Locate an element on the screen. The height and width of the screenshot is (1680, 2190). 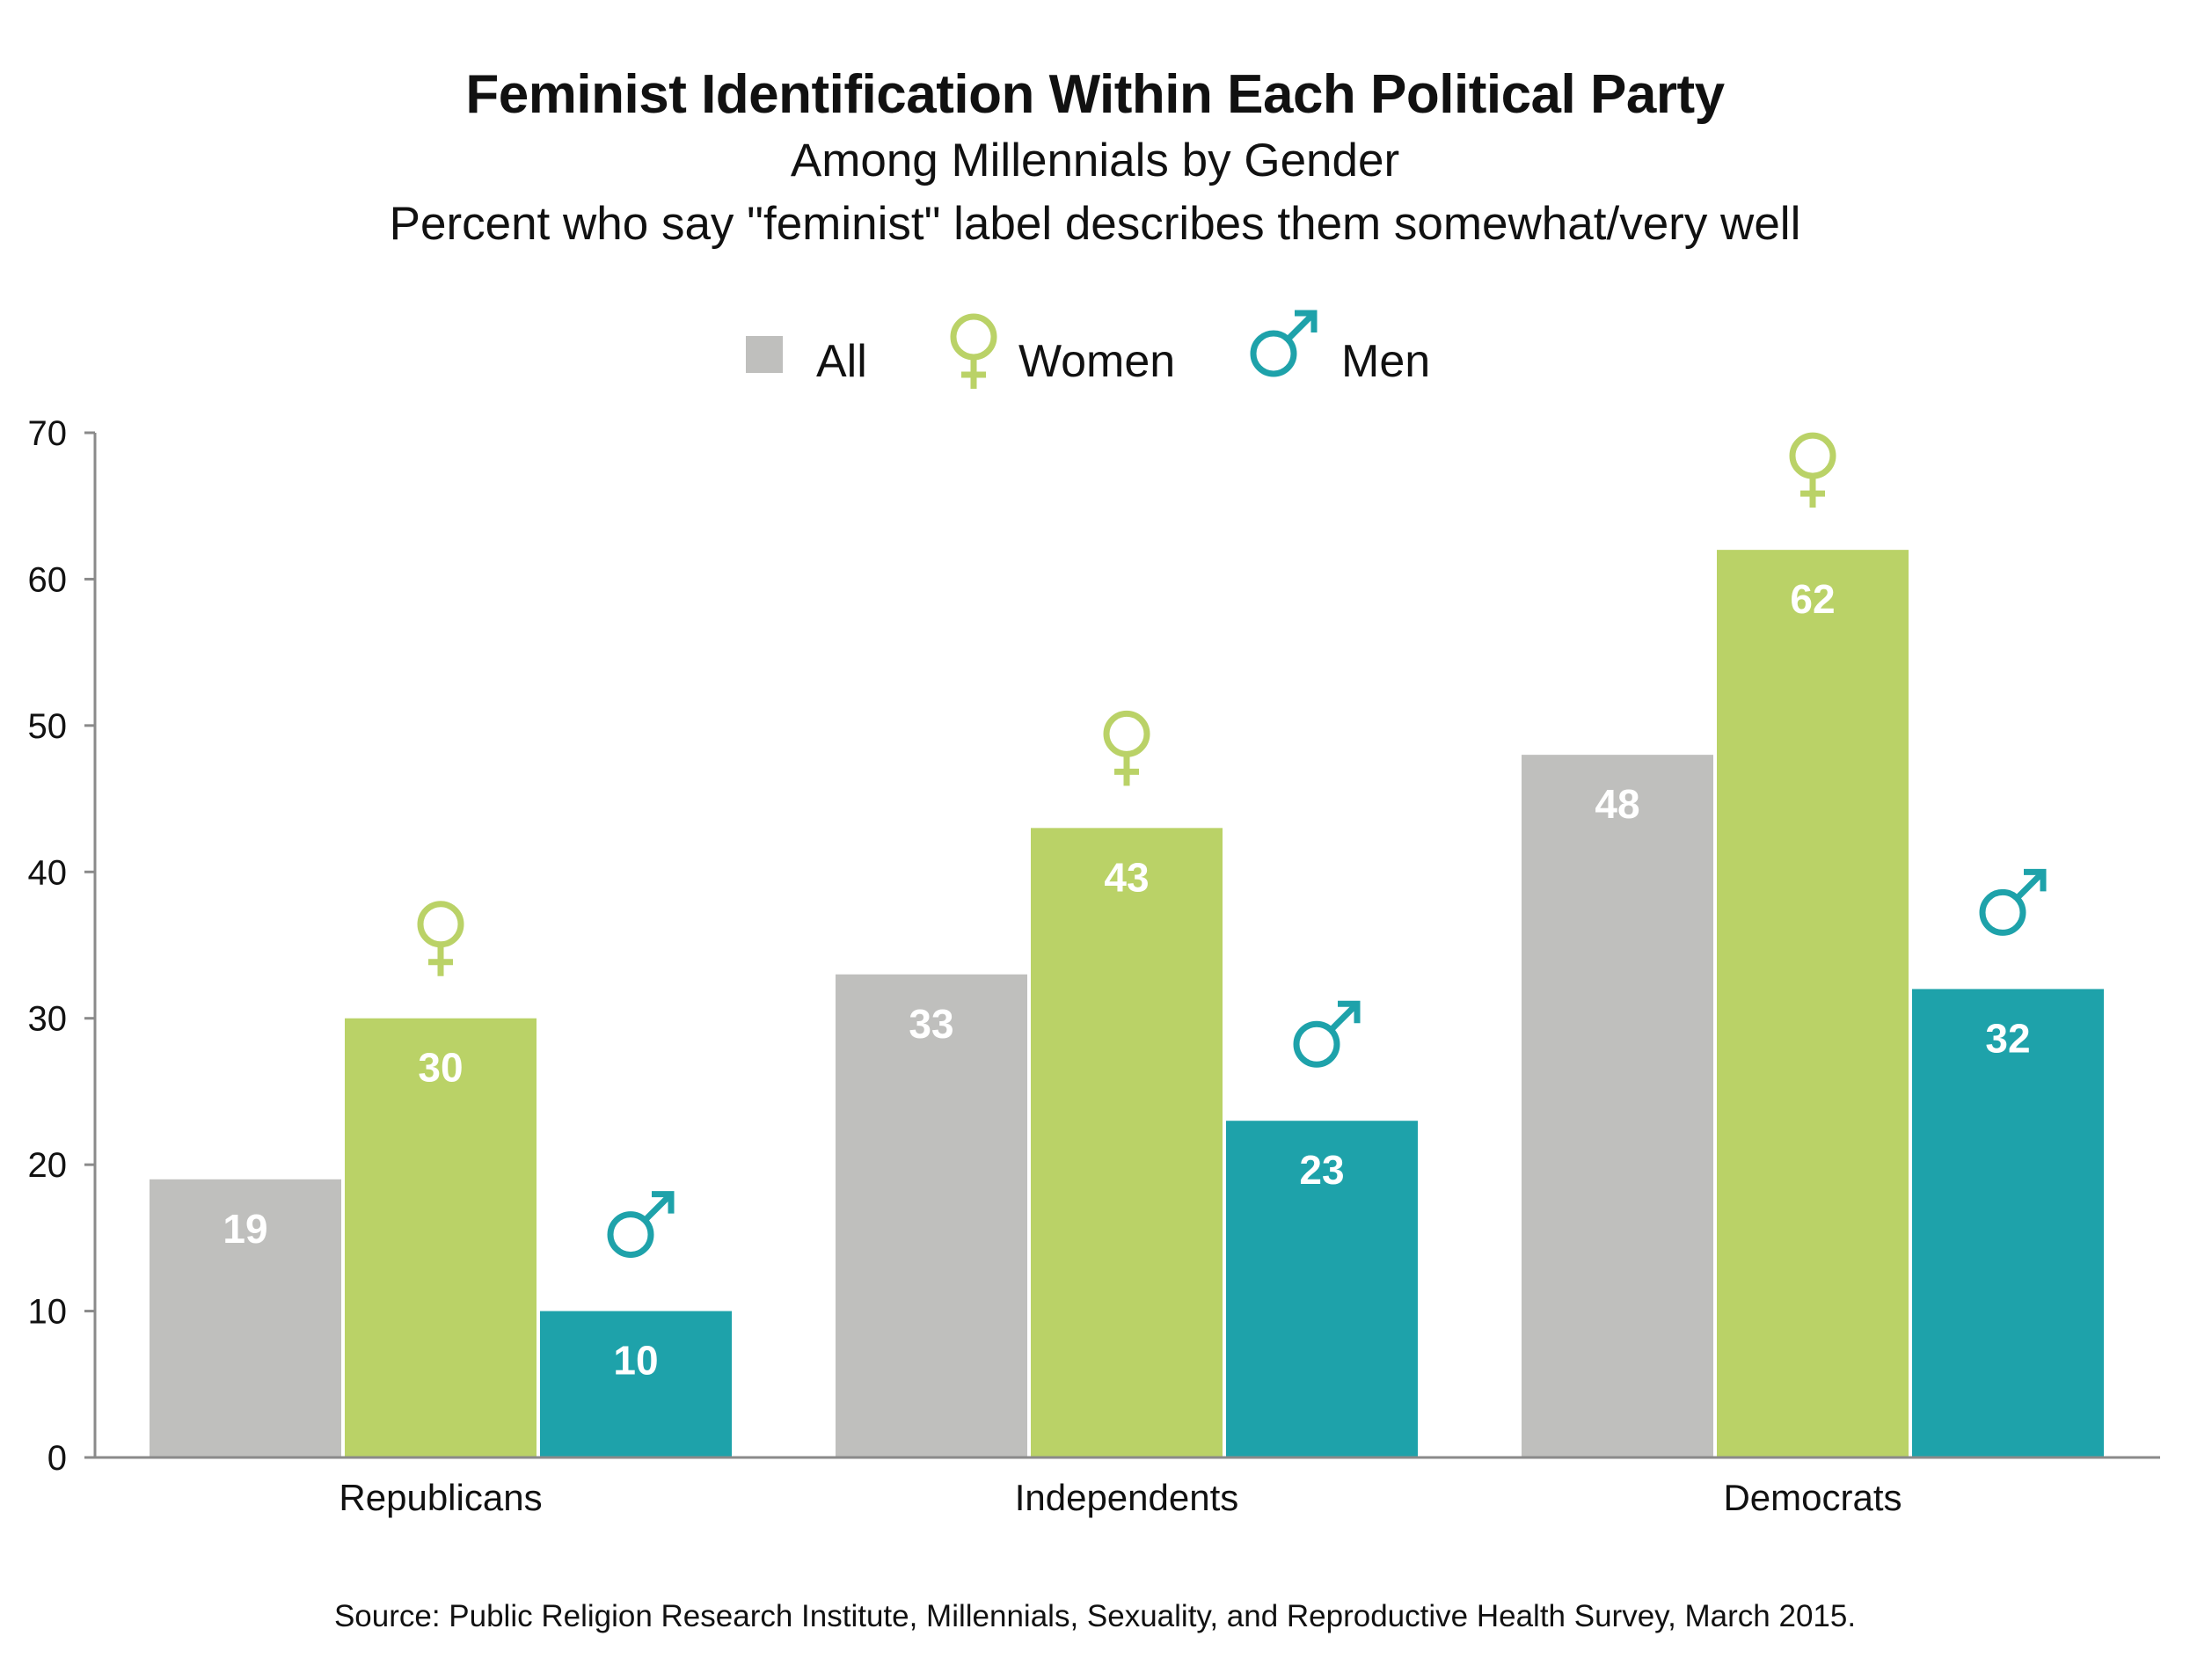
chart-subtitle: Among Millennials by Gender is located at coordinates (1095, 160).